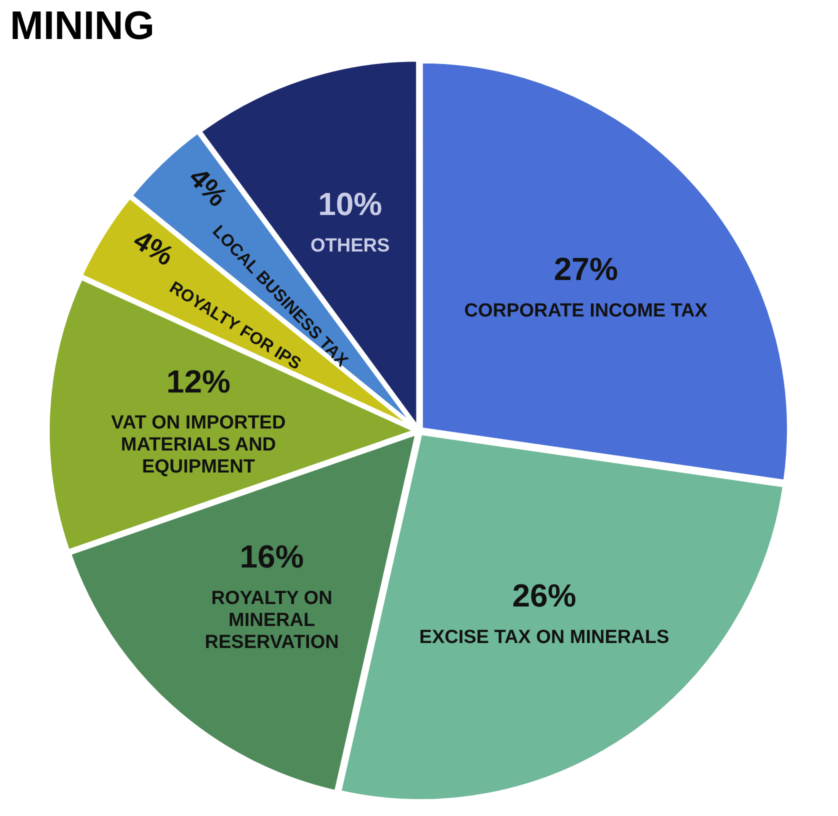 Image resolution: width=838 pixels, height=816 pixels. What do you see at coordinates (82, 26) in the screenshot?
I see `chart-title: MINING` at bounding box center [82, 26].